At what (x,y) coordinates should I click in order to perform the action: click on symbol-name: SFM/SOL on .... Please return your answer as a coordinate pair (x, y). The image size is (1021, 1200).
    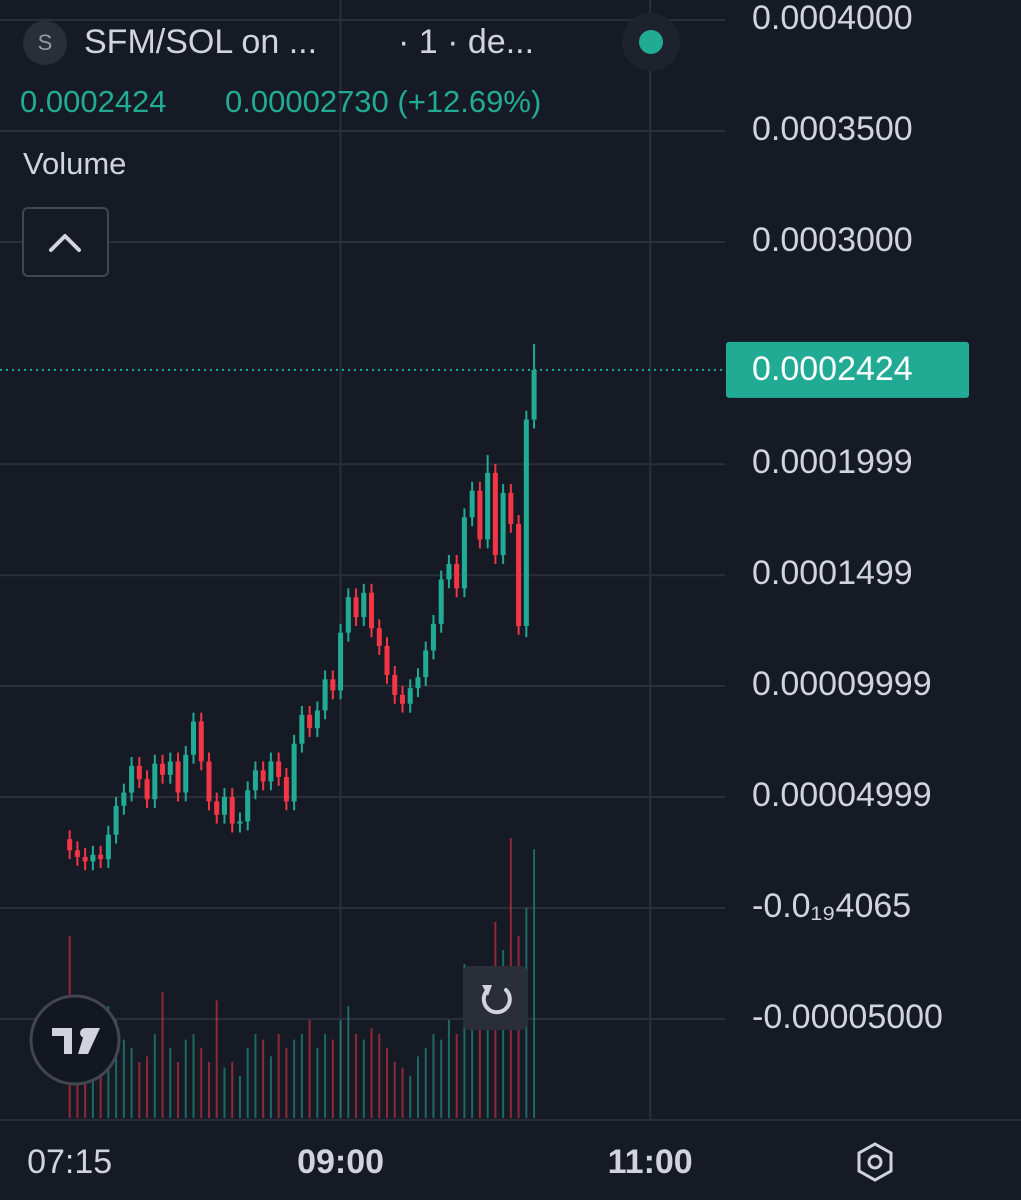
    Looking at the image, I should click on (200, 42).